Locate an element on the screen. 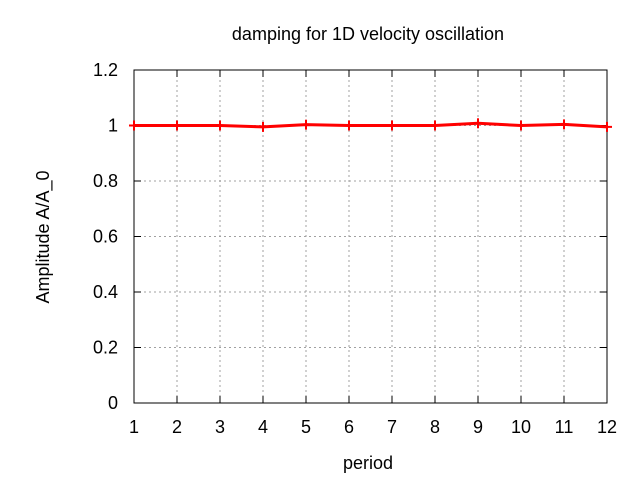  x-tick-label: 2 is located at coordinates (177, 427).